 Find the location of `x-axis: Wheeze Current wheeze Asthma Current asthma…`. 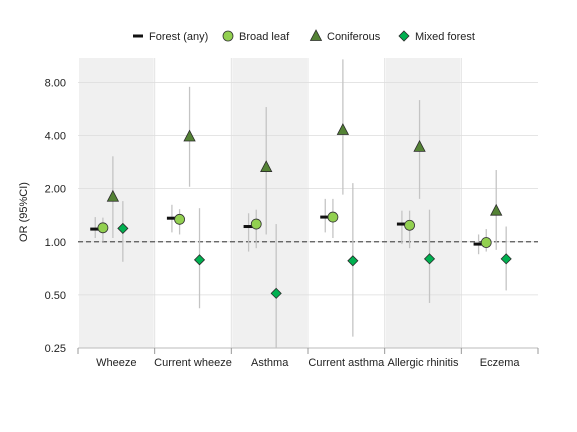

x-axis: Wheeze Current wheeze Asthma Current asthma… is located at coordinates (308, 358).